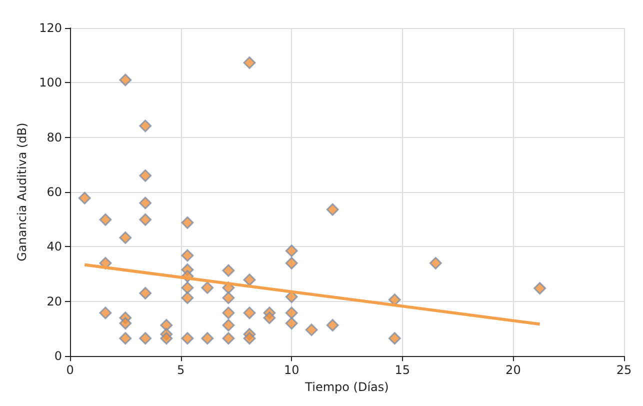 This screenshot has width=643, height=406. Describe the element at coordinates (402, 370) in the screenshot. I see `x-tick-label: 15` at that location.